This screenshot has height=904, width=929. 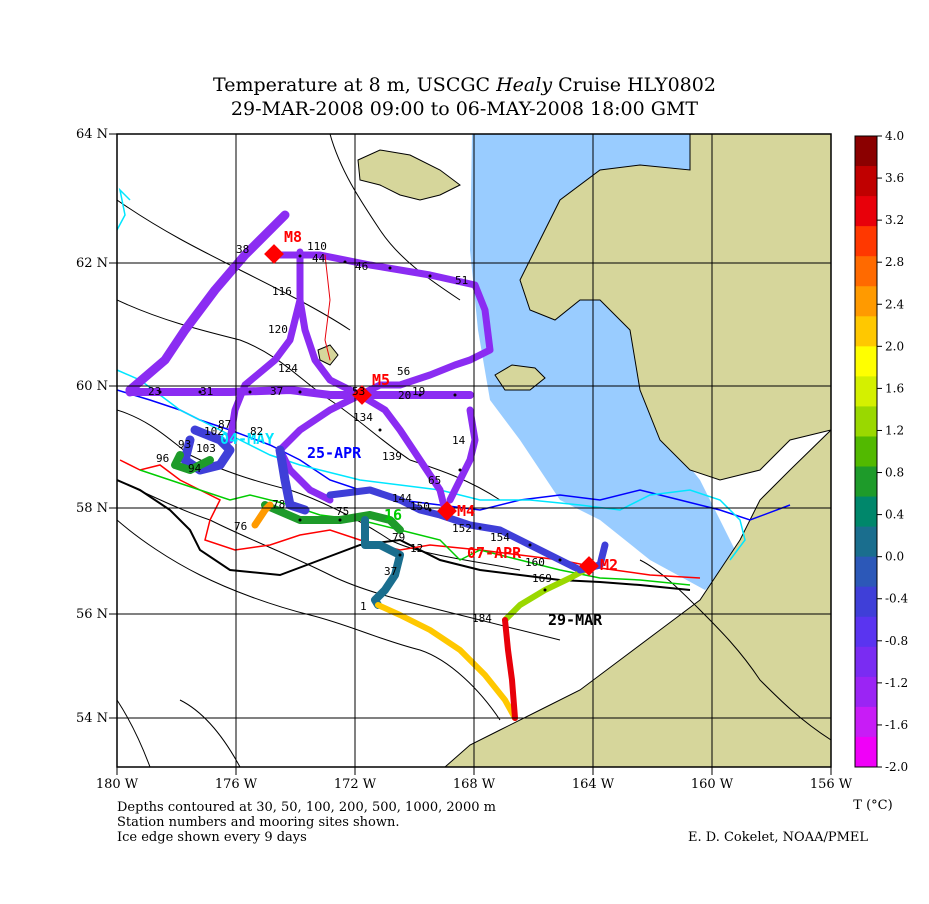 I want to click on track-segment-purple-to-m5, so click(x=372, y=405).